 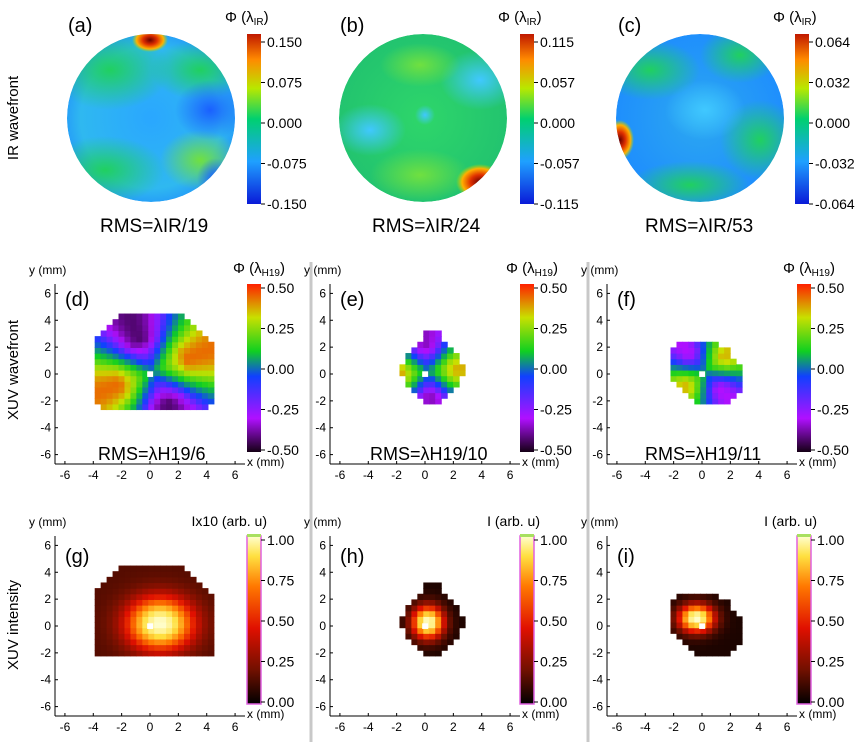 What do you see at coordinates (320, 680) in the screenshot?
I see `y-tick-label: -4` at bounding box center [320, 680].